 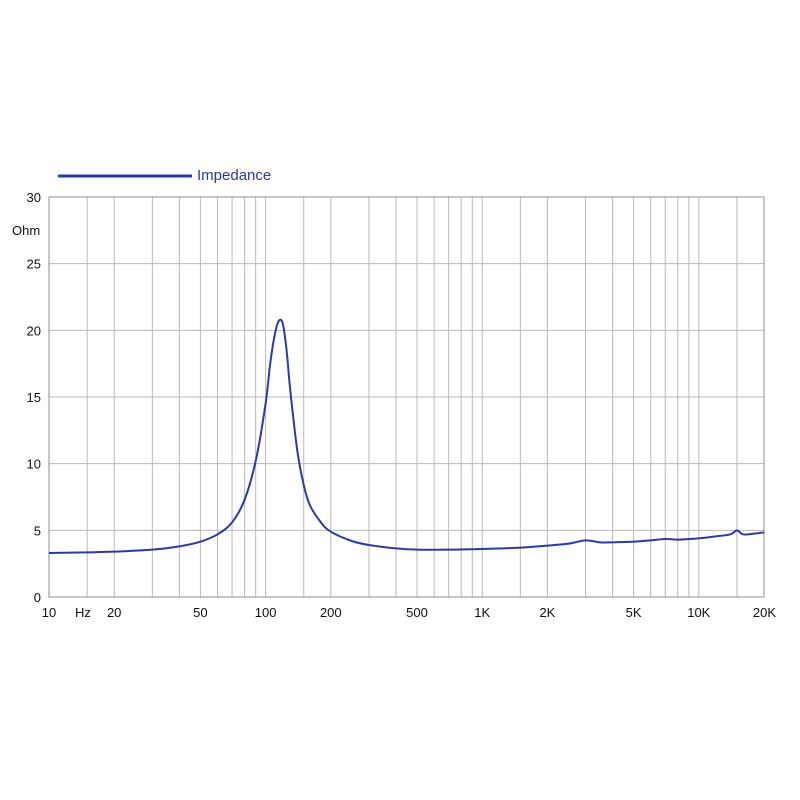 I want to click on y-tick-label: 30, so click(x=34, y=197).